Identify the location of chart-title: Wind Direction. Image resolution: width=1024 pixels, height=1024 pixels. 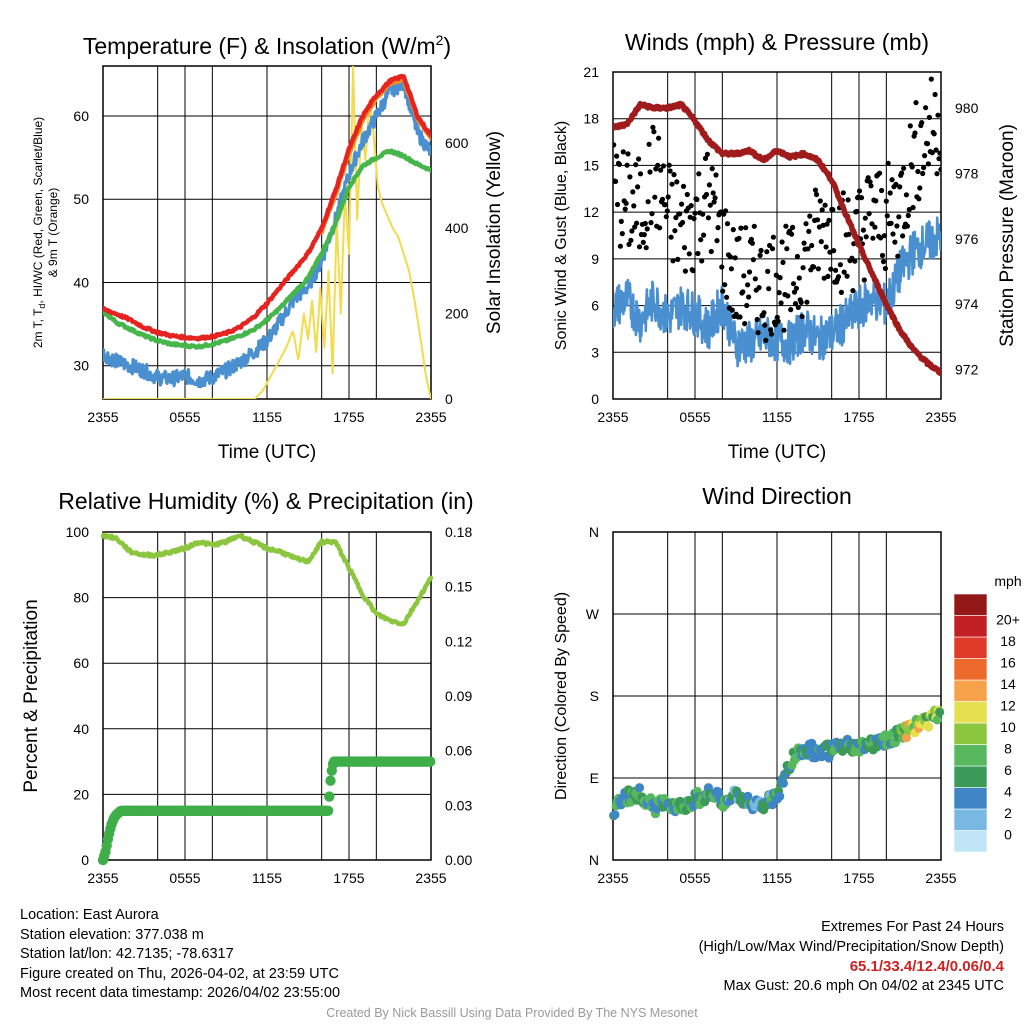
(777, 496).